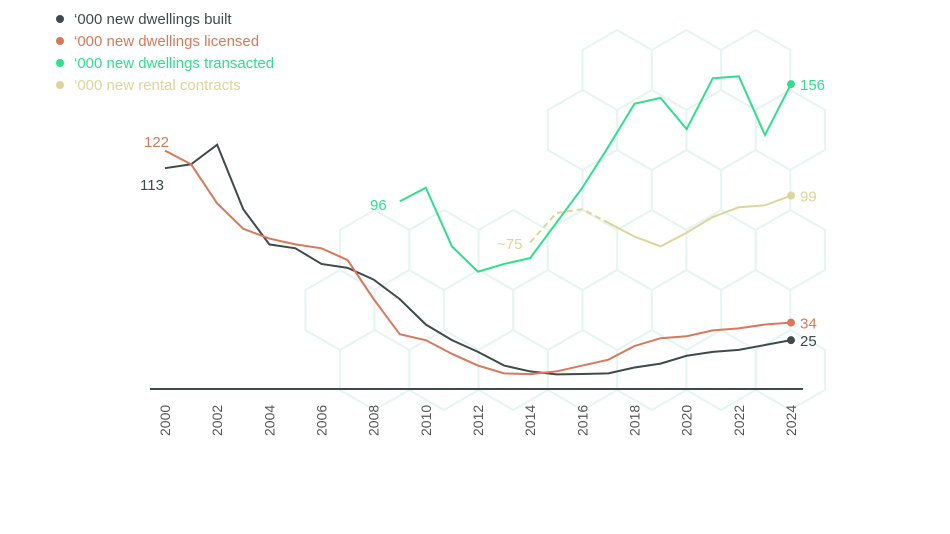  Describe the element at coordinates (153, 19) in the screenshot. I see `legend-label: ‘000 new dwellings built` at that location.